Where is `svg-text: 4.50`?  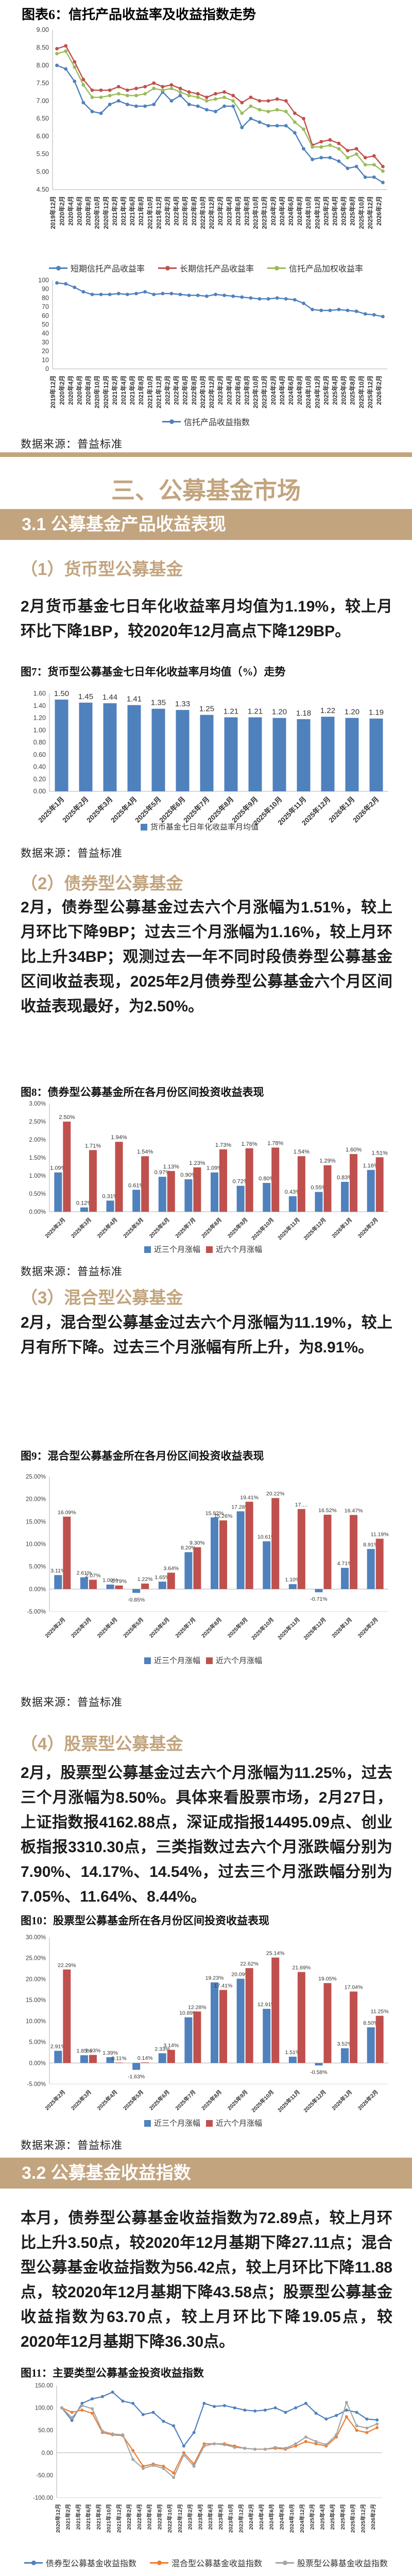
svg-text: 4.50 is located at coordinates (43, 189).